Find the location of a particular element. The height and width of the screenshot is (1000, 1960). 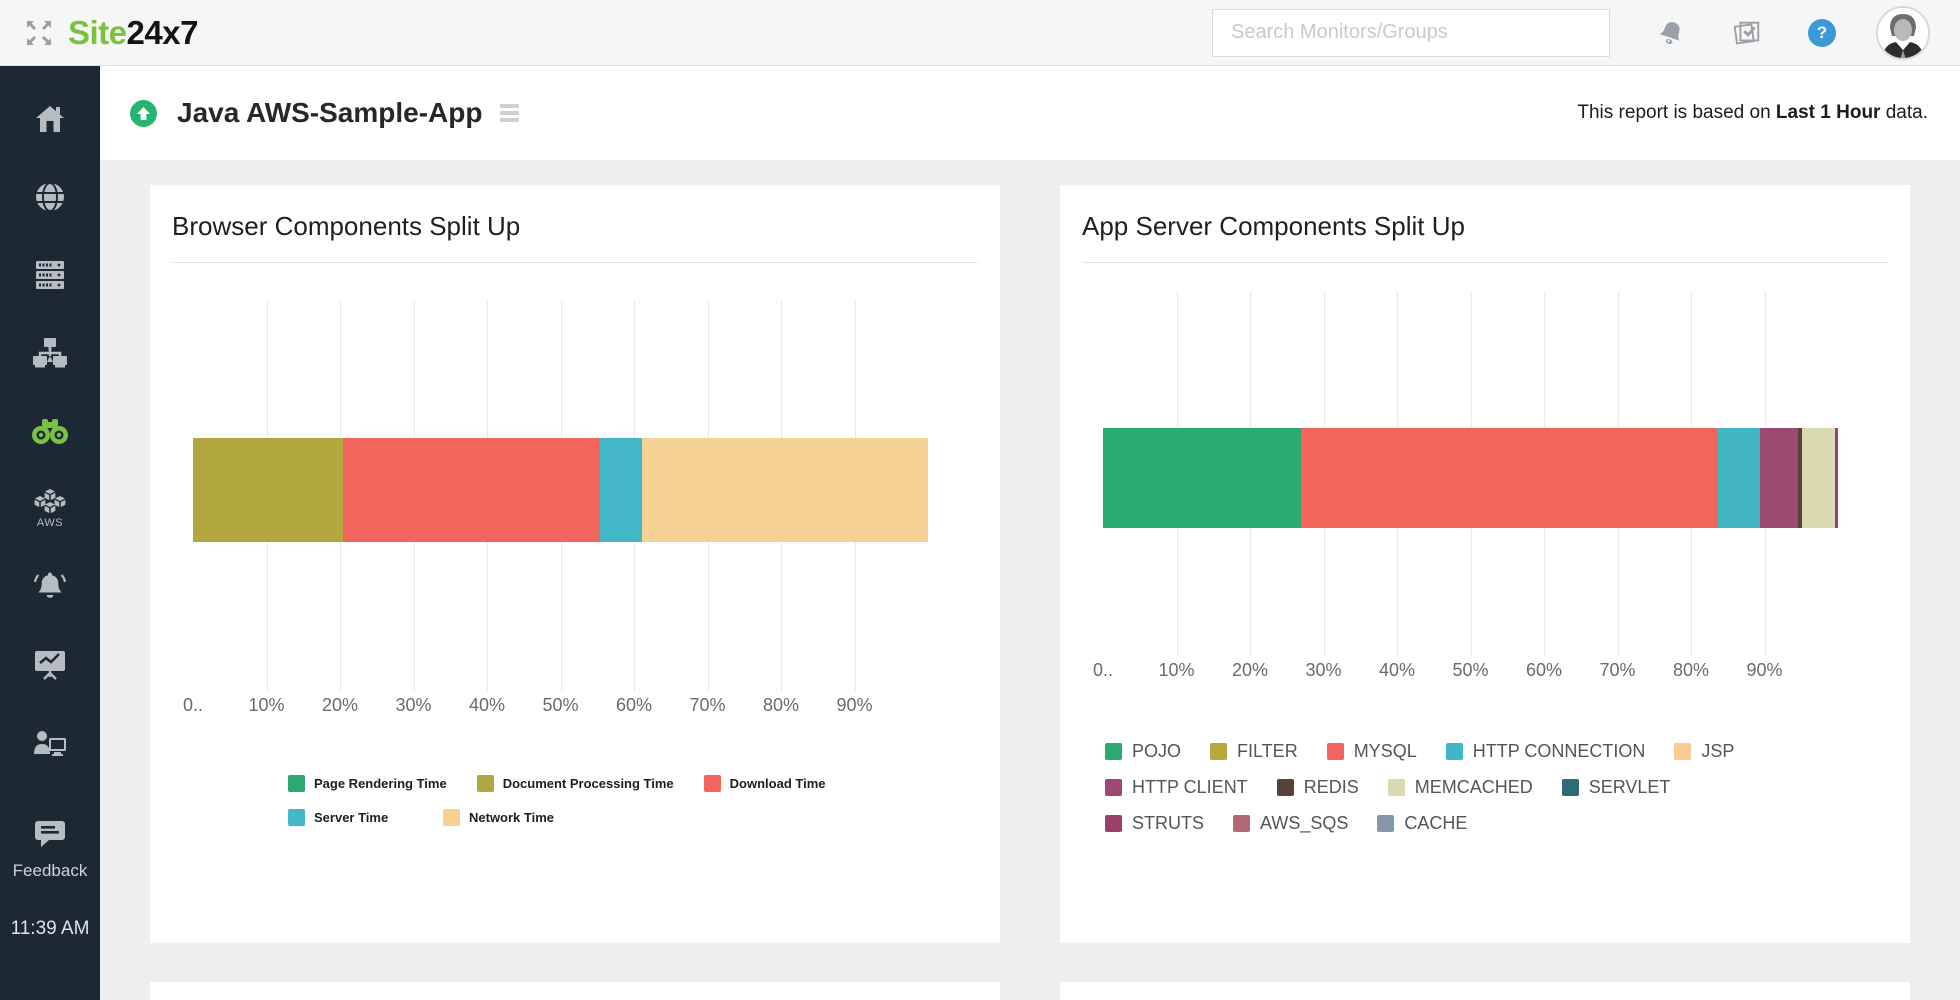

help-icon: ? is located at coordinates (1822, 32).